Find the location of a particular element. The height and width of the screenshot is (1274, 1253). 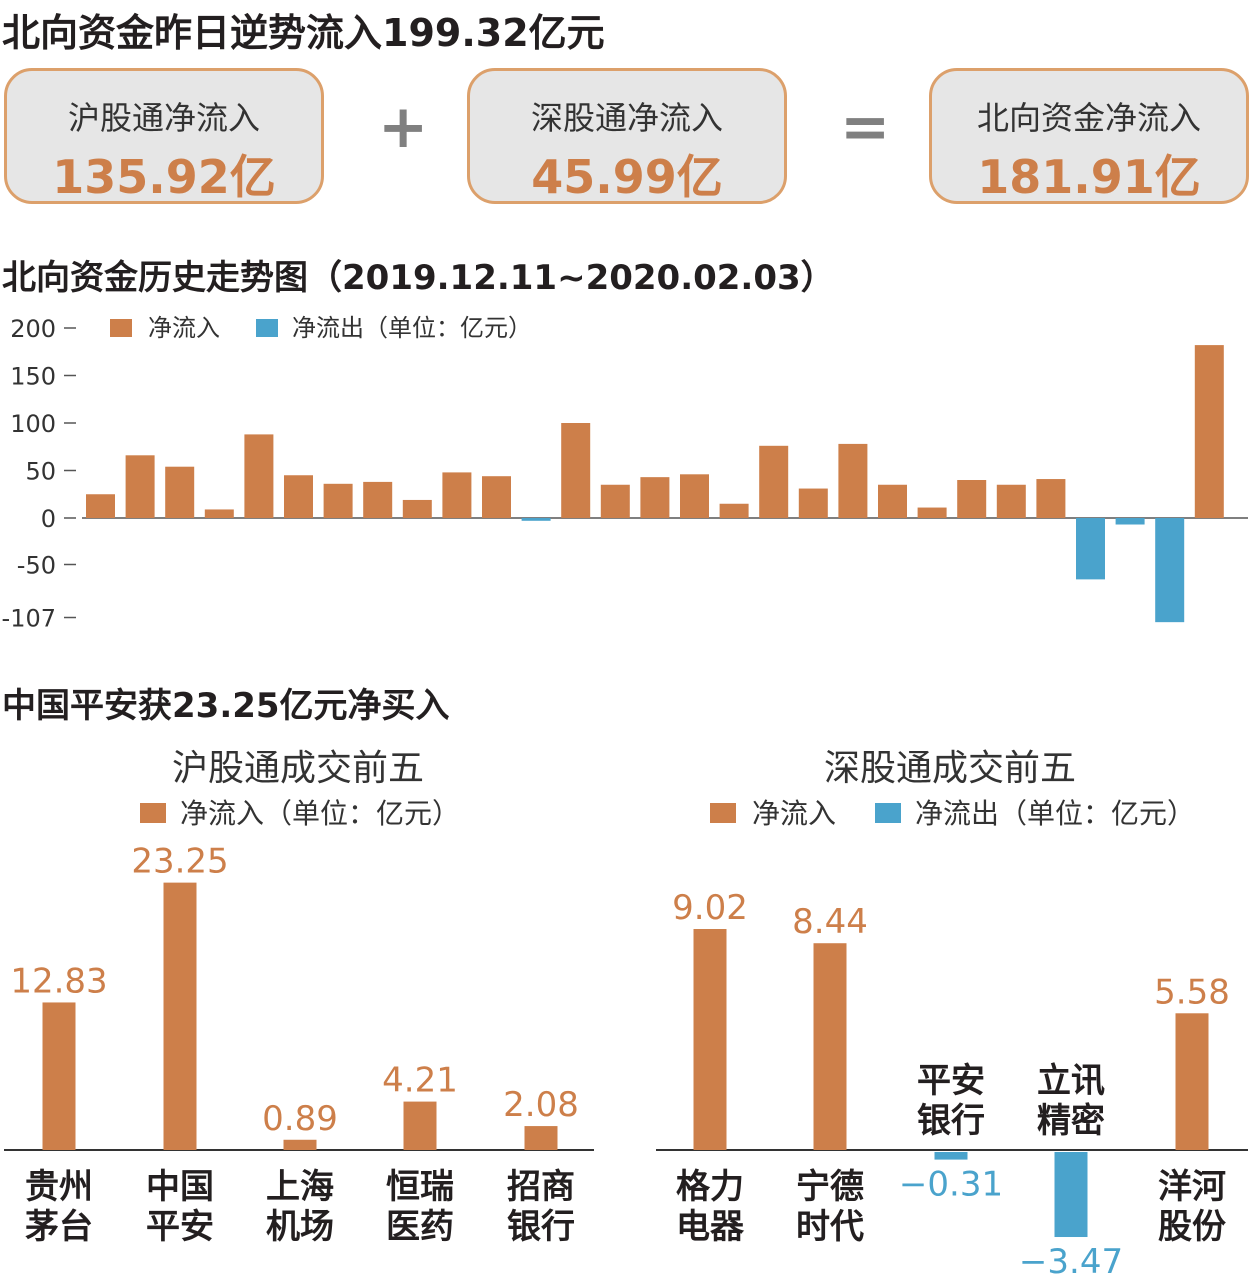

legend-inflow-label: 净流入 is located at coordinates (184, 328).